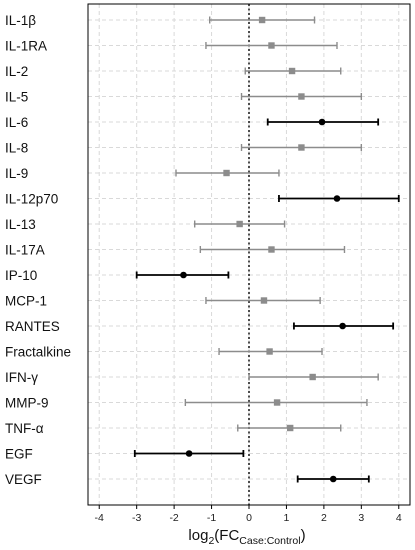  What do you see at coordinates (27, 403) in the screenshot?
I see `category-label: MMP-9` at bounding box center [27, 403].